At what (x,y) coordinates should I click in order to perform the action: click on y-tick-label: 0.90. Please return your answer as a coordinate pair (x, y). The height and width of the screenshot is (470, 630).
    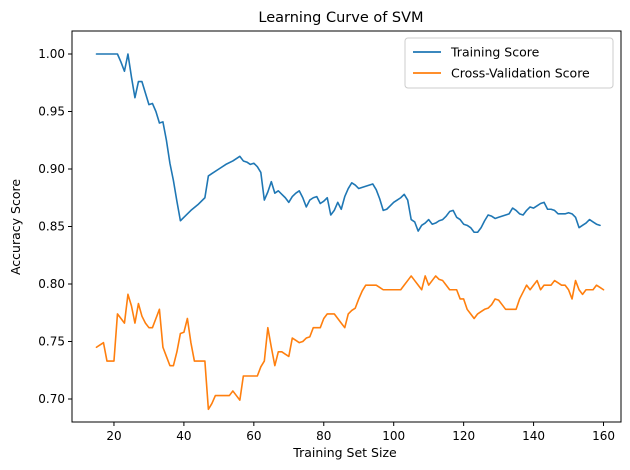
    Looking at the image, I should click on (51, 169).